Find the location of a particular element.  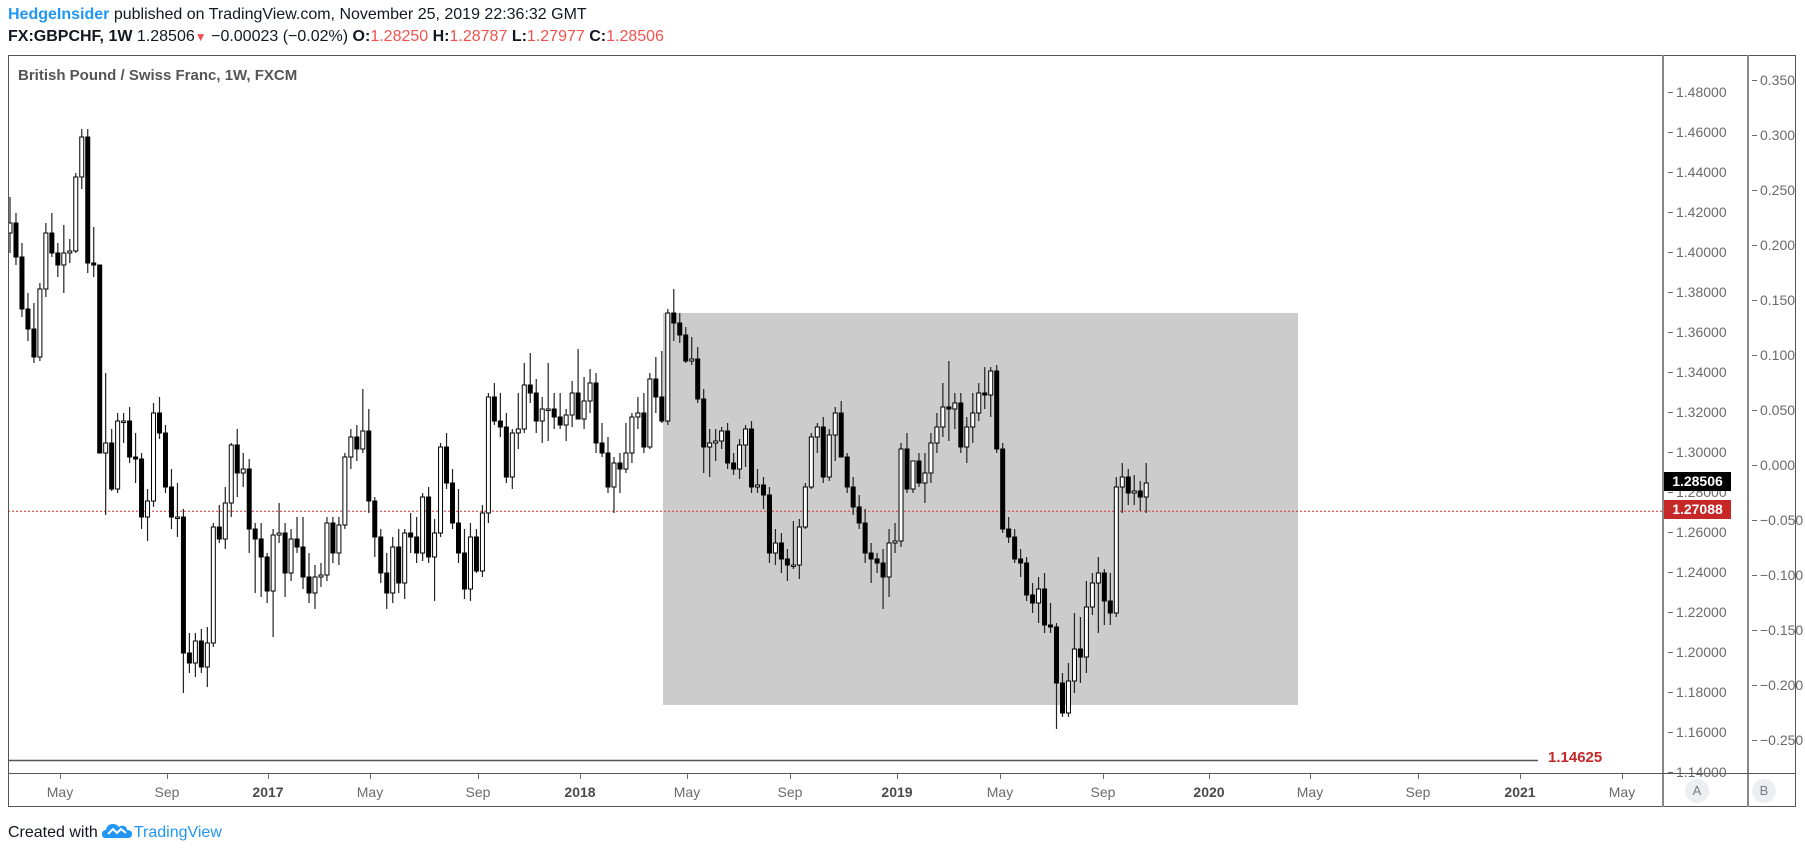

price-tick-label: 1.36000 is located at coordinates (1697, 332).